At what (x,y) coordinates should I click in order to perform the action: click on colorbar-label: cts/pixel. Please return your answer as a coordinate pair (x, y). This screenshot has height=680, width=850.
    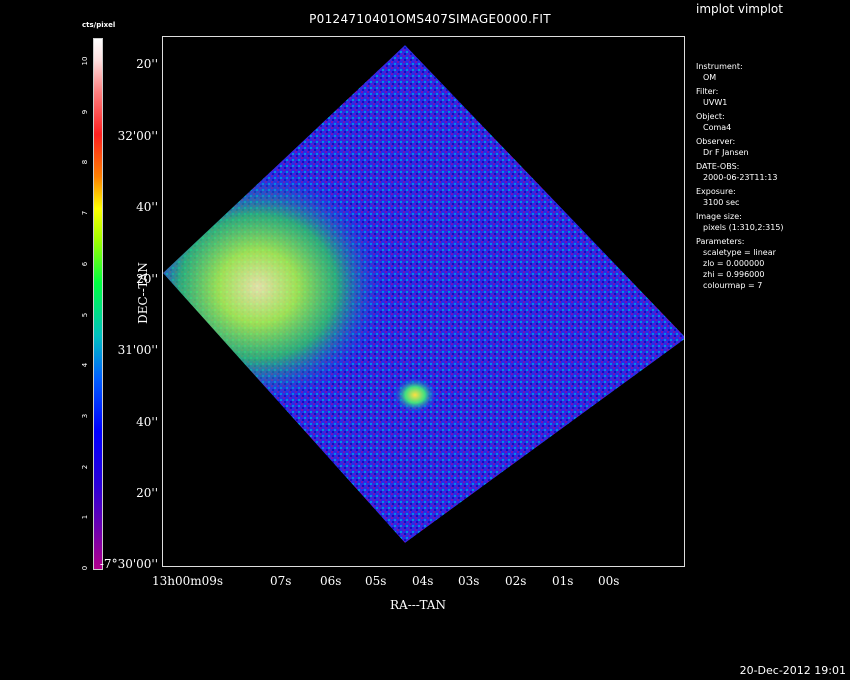
    Looking at the image, I should click on (99, 25).